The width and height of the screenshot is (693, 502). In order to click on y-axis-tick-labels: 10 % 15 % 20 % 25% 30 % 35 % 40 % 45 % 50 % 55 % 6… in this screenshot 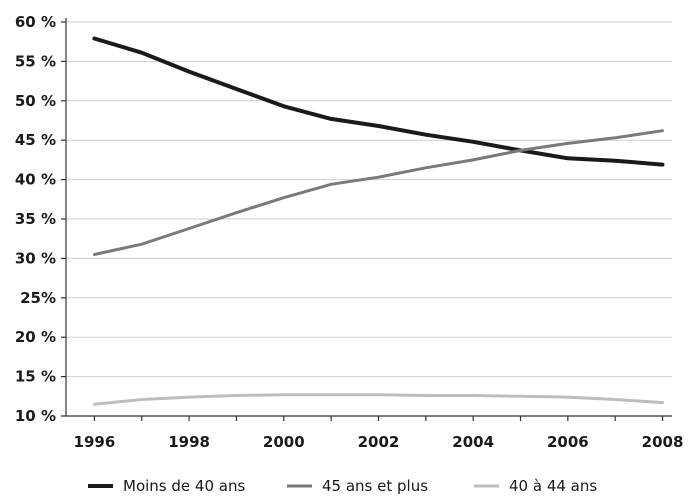, I will do `click(35, 219)`.